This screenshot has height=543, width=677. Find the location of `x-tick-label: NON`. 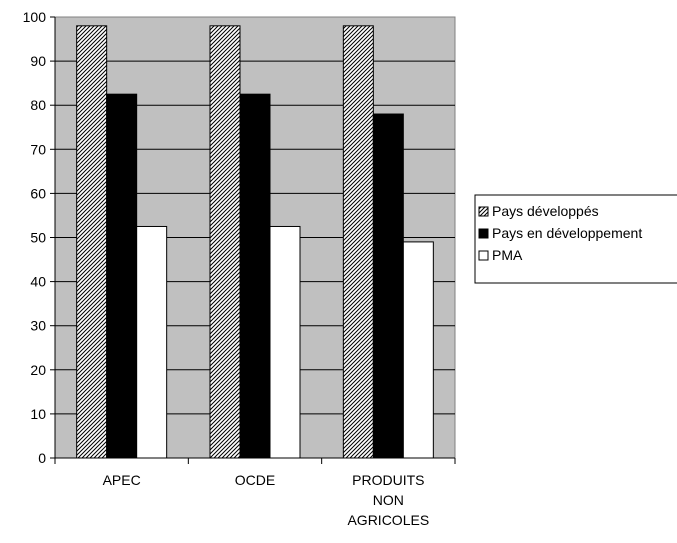

x-tick-label: NON is located at coordinates (388, 500).